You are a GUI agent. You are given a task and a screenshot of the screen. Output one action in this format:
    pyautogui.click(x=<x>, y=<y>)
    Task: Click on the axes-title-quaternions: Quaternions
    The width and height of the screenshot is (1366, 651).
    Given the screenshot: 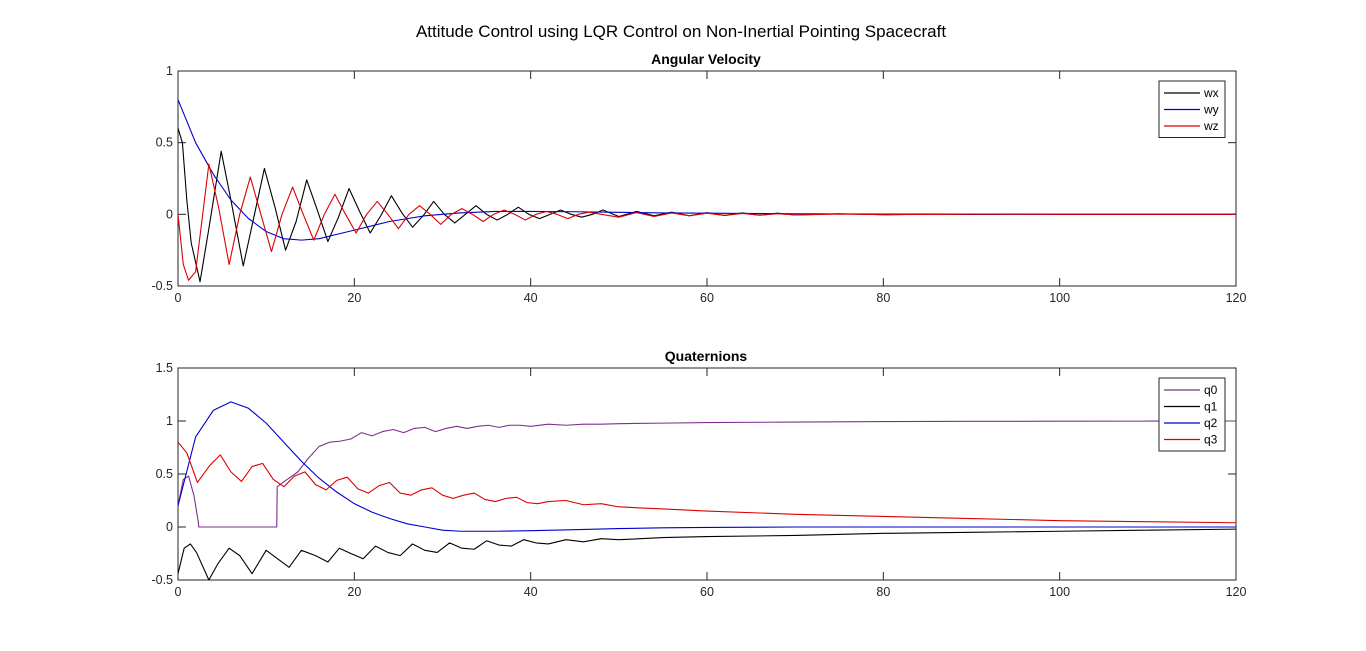 What is the action you would take?
    pyautogui.click(x=706, y=356)
    